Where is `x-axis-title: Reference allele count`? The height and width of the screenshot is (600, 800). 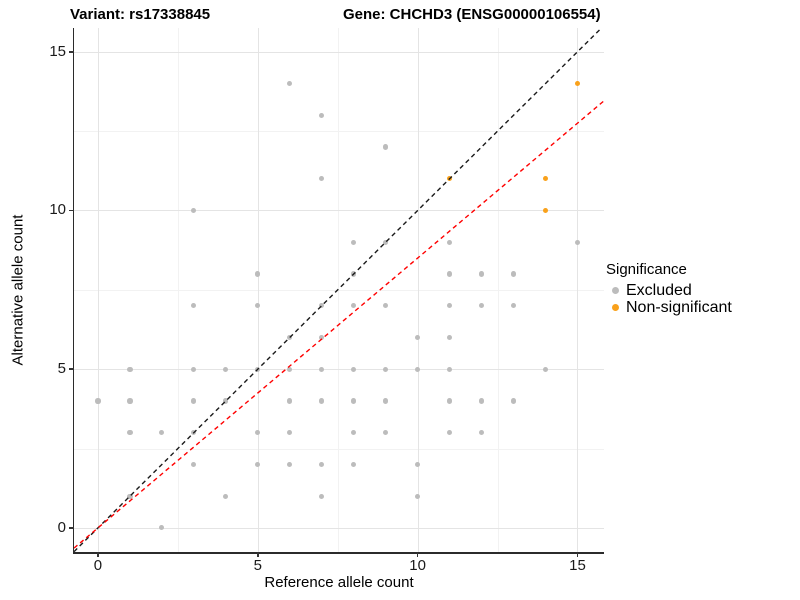 x-axis-title: Reference allele count is located at coordinates (339, 582).